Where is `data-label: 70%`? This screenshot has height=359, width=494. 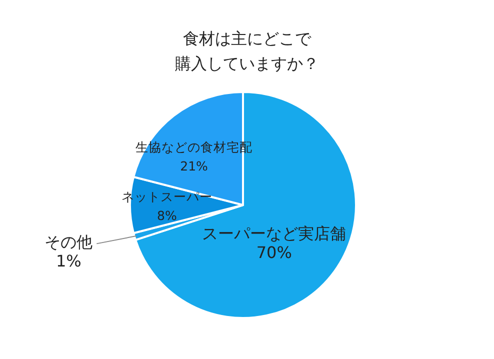 data-label: 70% is located at coordinates (274, 252).